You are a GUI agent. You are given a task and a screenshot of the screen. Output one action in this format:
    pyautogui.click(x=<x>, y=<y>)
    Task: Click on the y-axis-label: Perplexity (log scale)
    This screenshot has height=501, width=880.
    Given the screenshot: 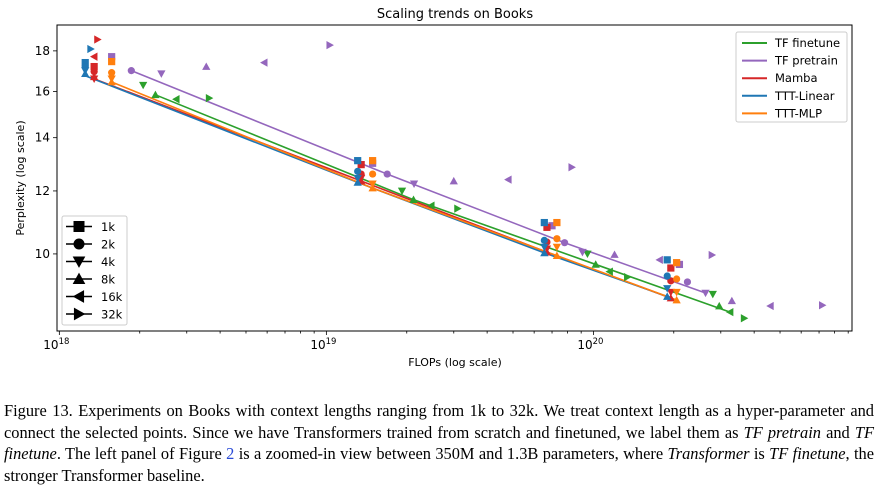 What is the action you would take?
    pyautogui.click(x=20, y=177)
    